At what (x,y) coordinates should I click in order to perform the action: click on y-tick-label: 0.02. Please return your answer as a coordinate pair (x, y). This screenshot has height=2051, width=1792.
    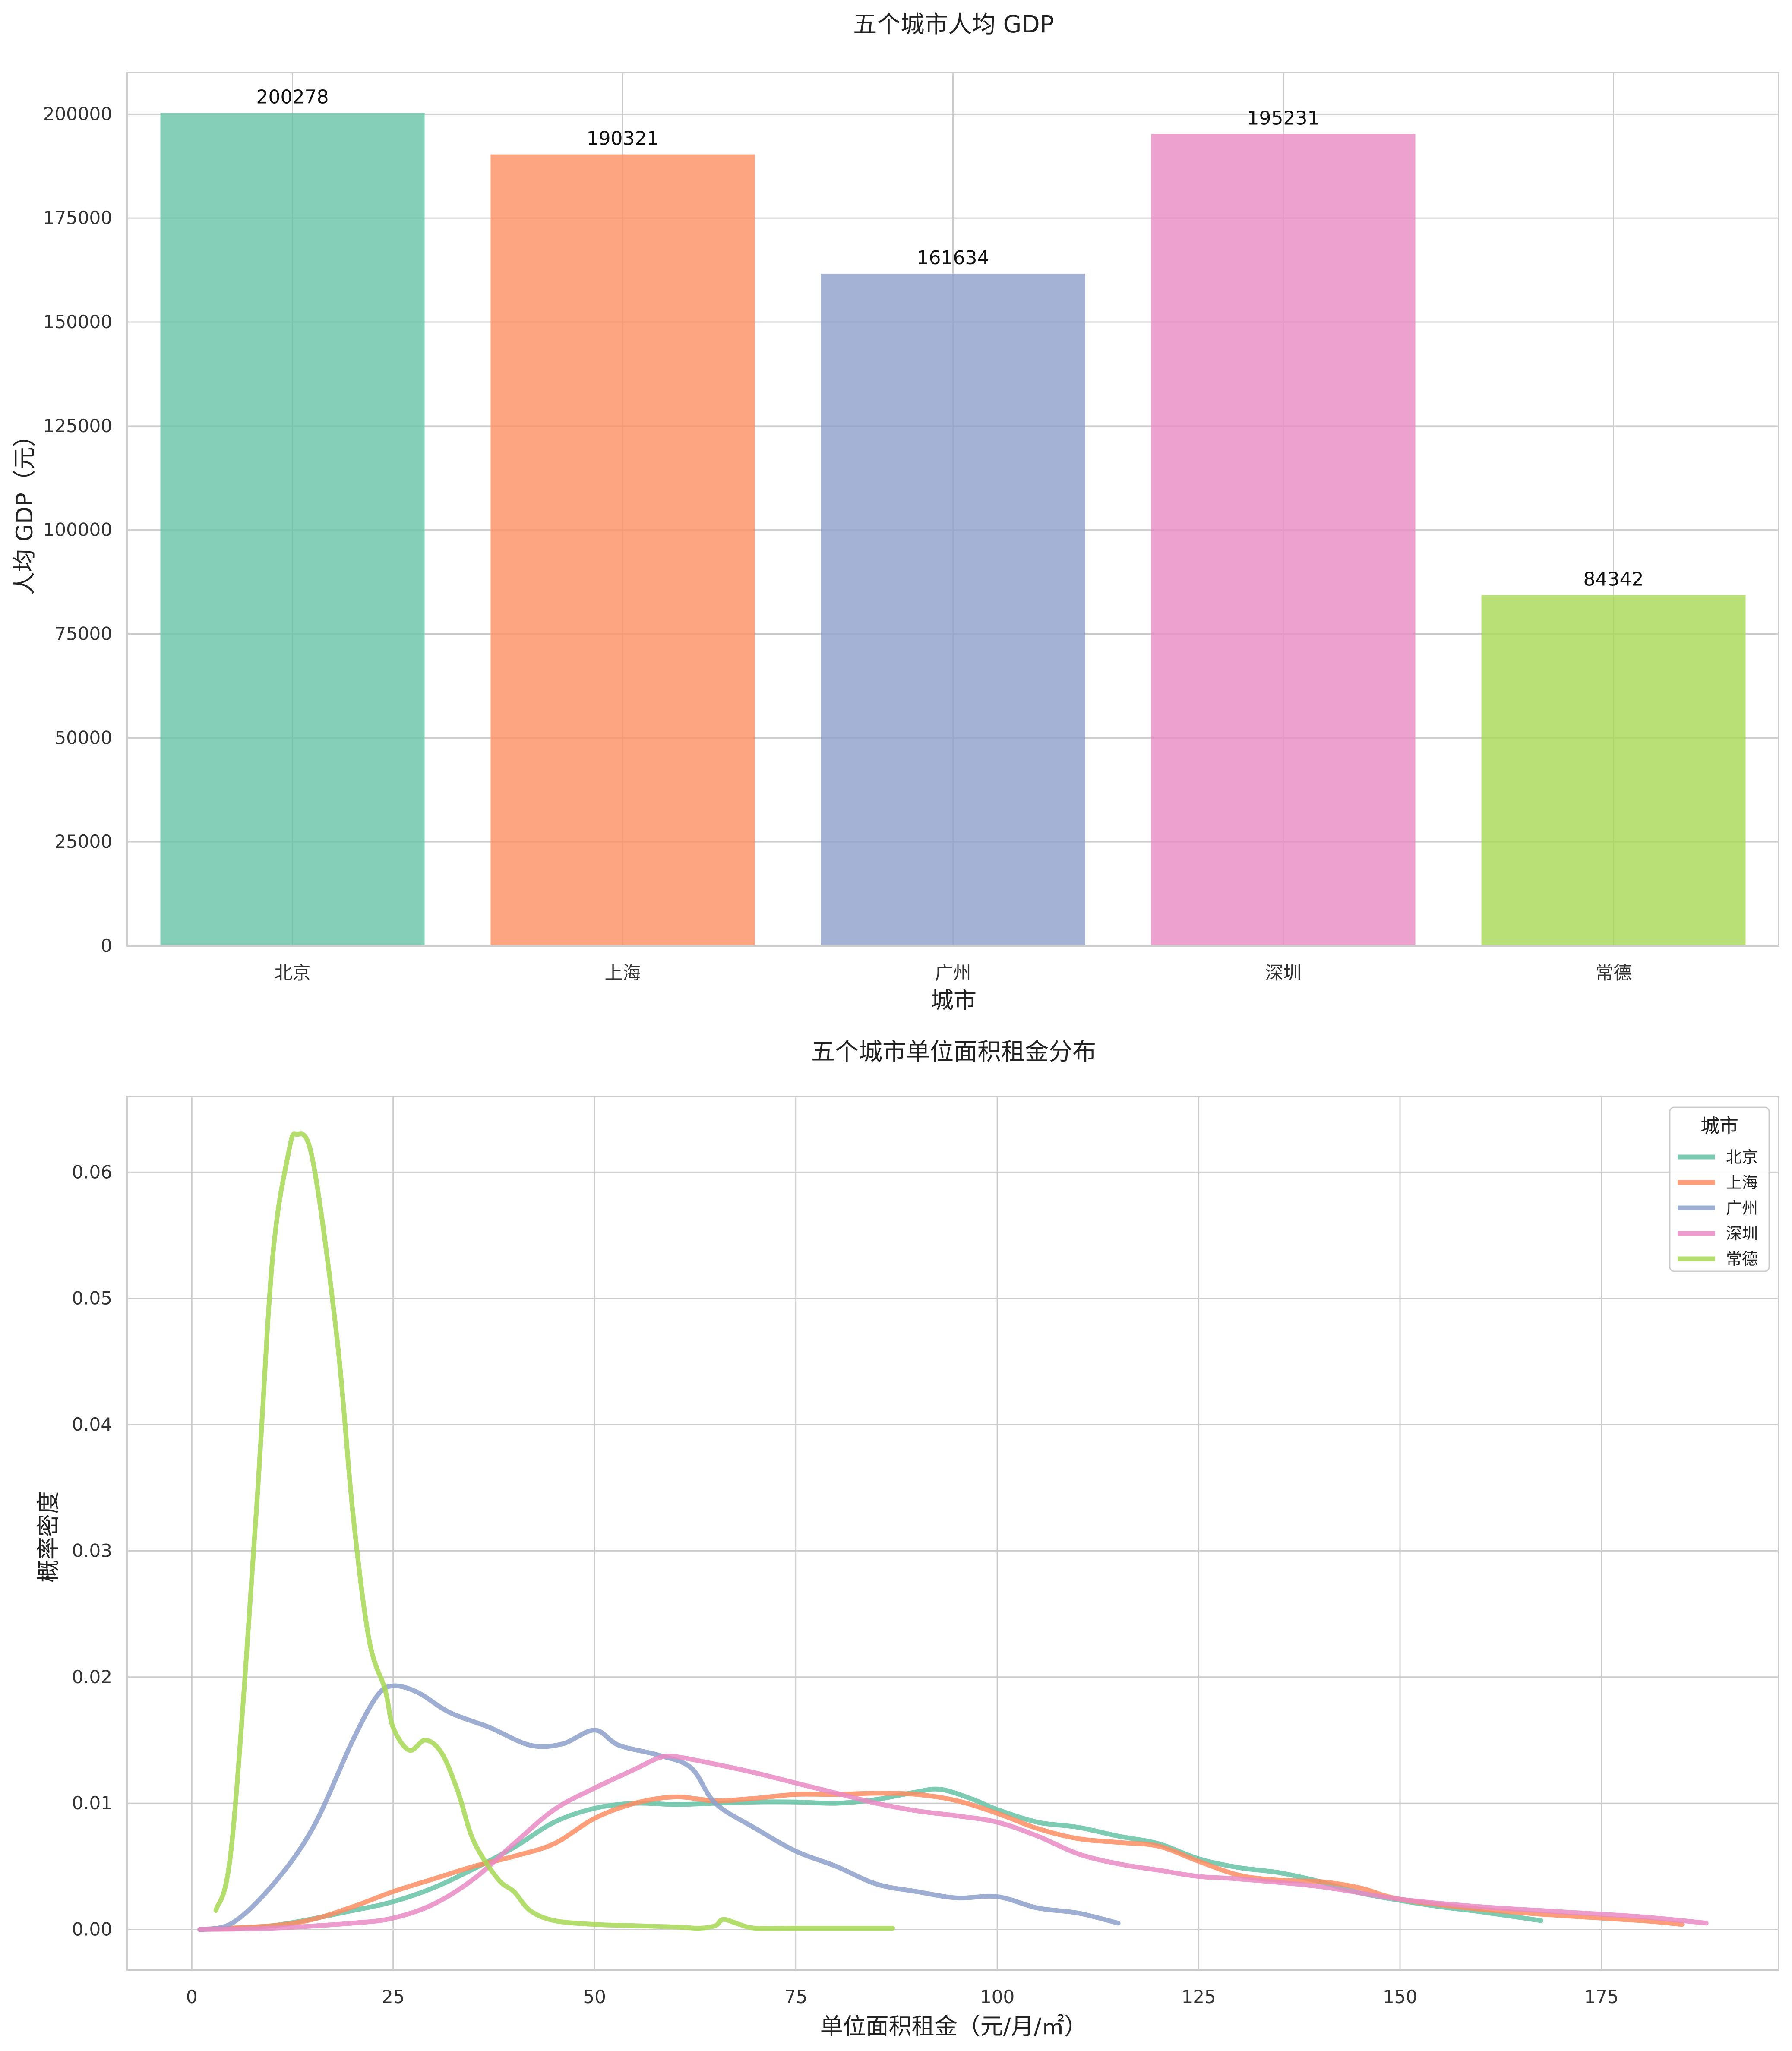
    Looking at the image, I should click on (92, 1677).